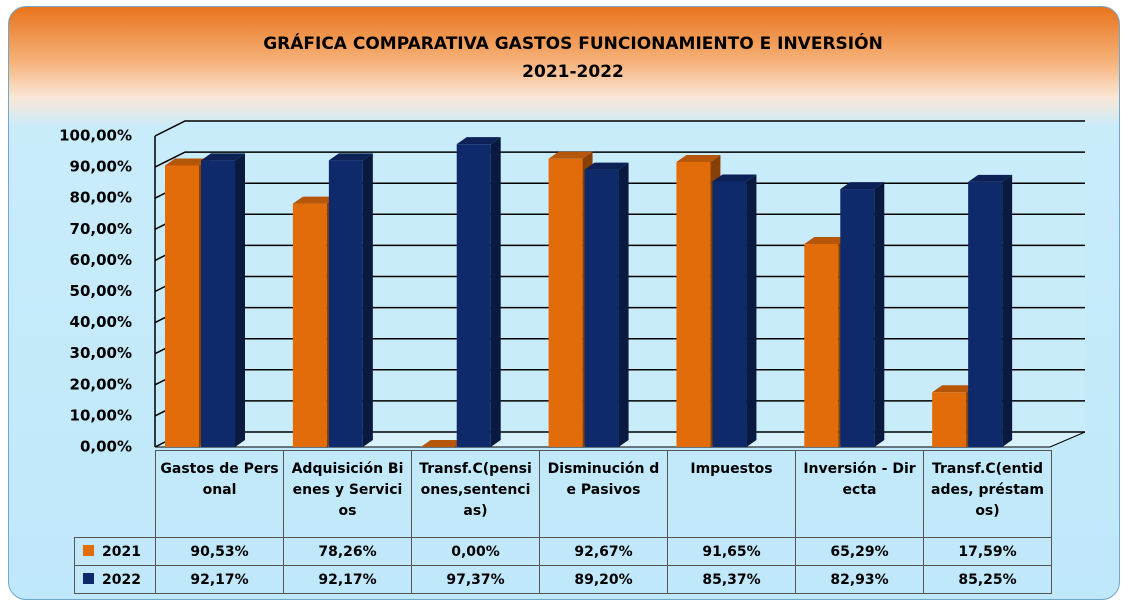 Image resolution: width=1129 pixels, height=605 pixels. Describe the element at coordinates (987, 551) in the screenshot. I see `data-label: 17,59%` at that location.